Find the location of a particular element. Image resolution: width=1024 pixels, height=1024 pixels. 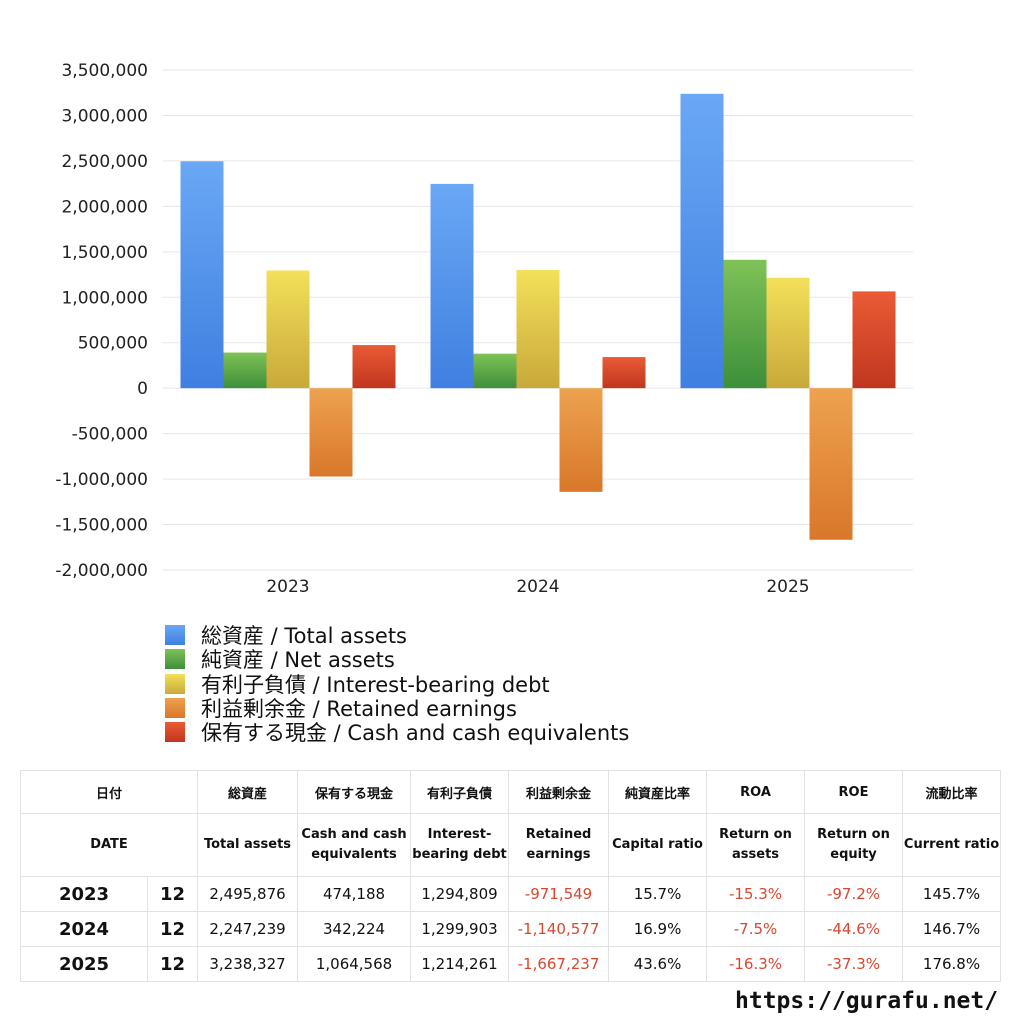

legend-item: 利益剰余金 / Retained earnings is located at coordinates (397, 709).